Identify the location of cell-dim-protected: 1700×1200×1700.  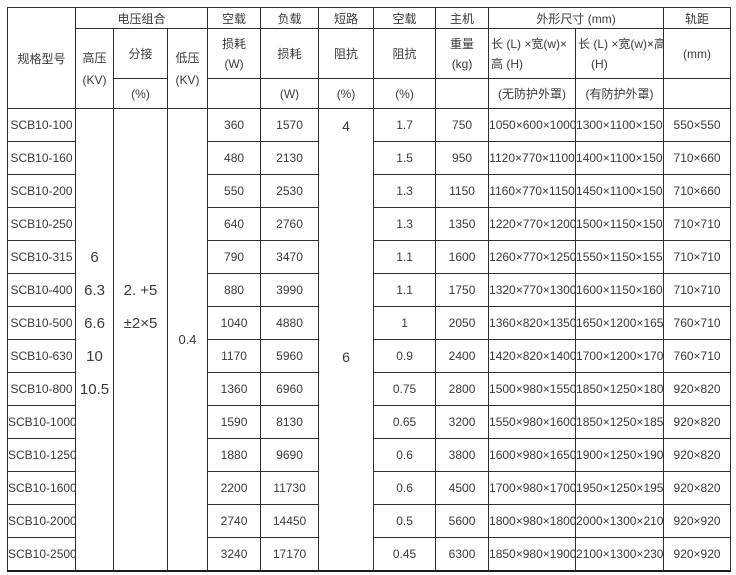
(620, 356).